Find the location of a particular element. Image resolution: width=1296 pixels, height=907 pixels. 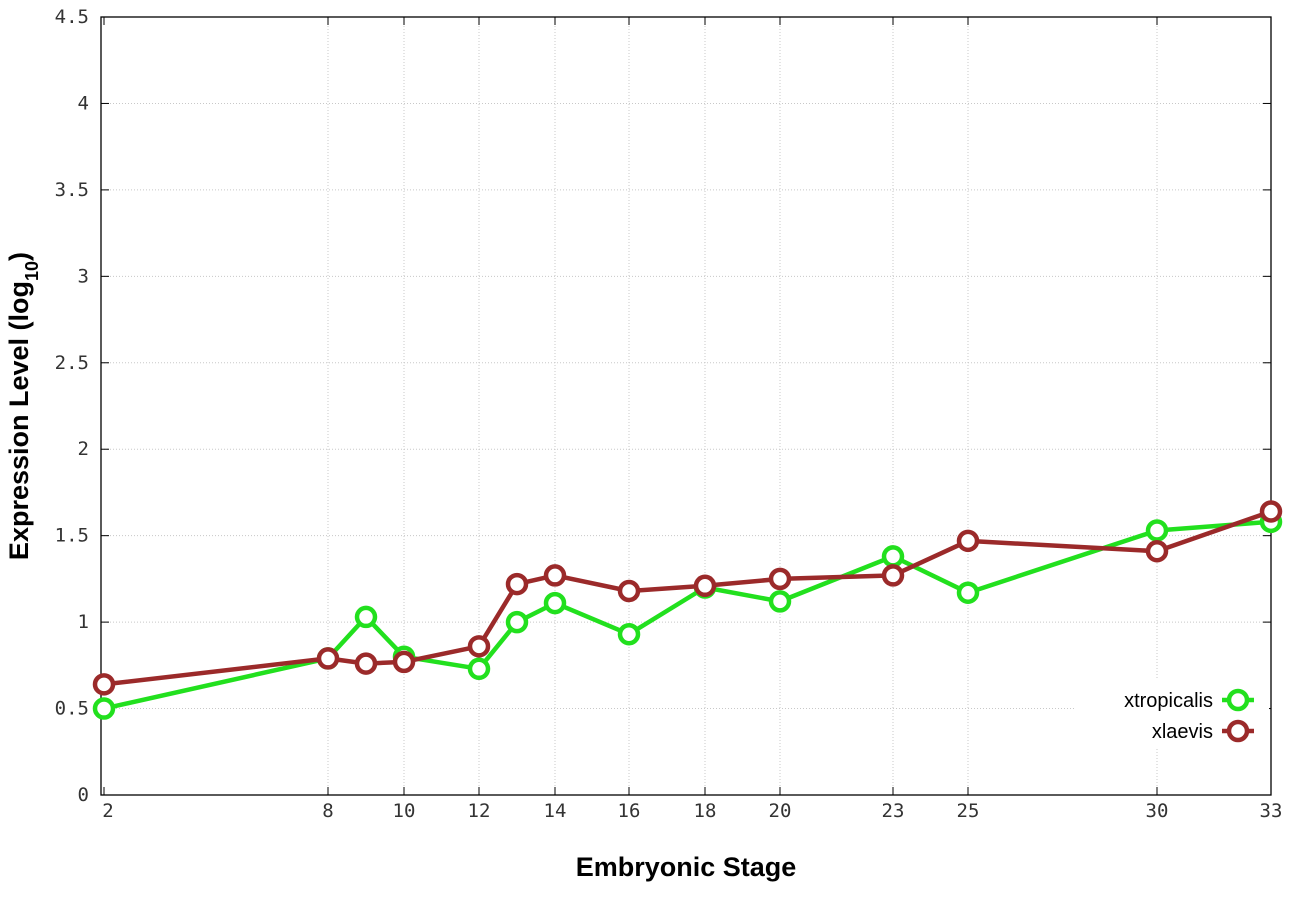

y-tick-label: 0 is located at coordinates (83, 795).